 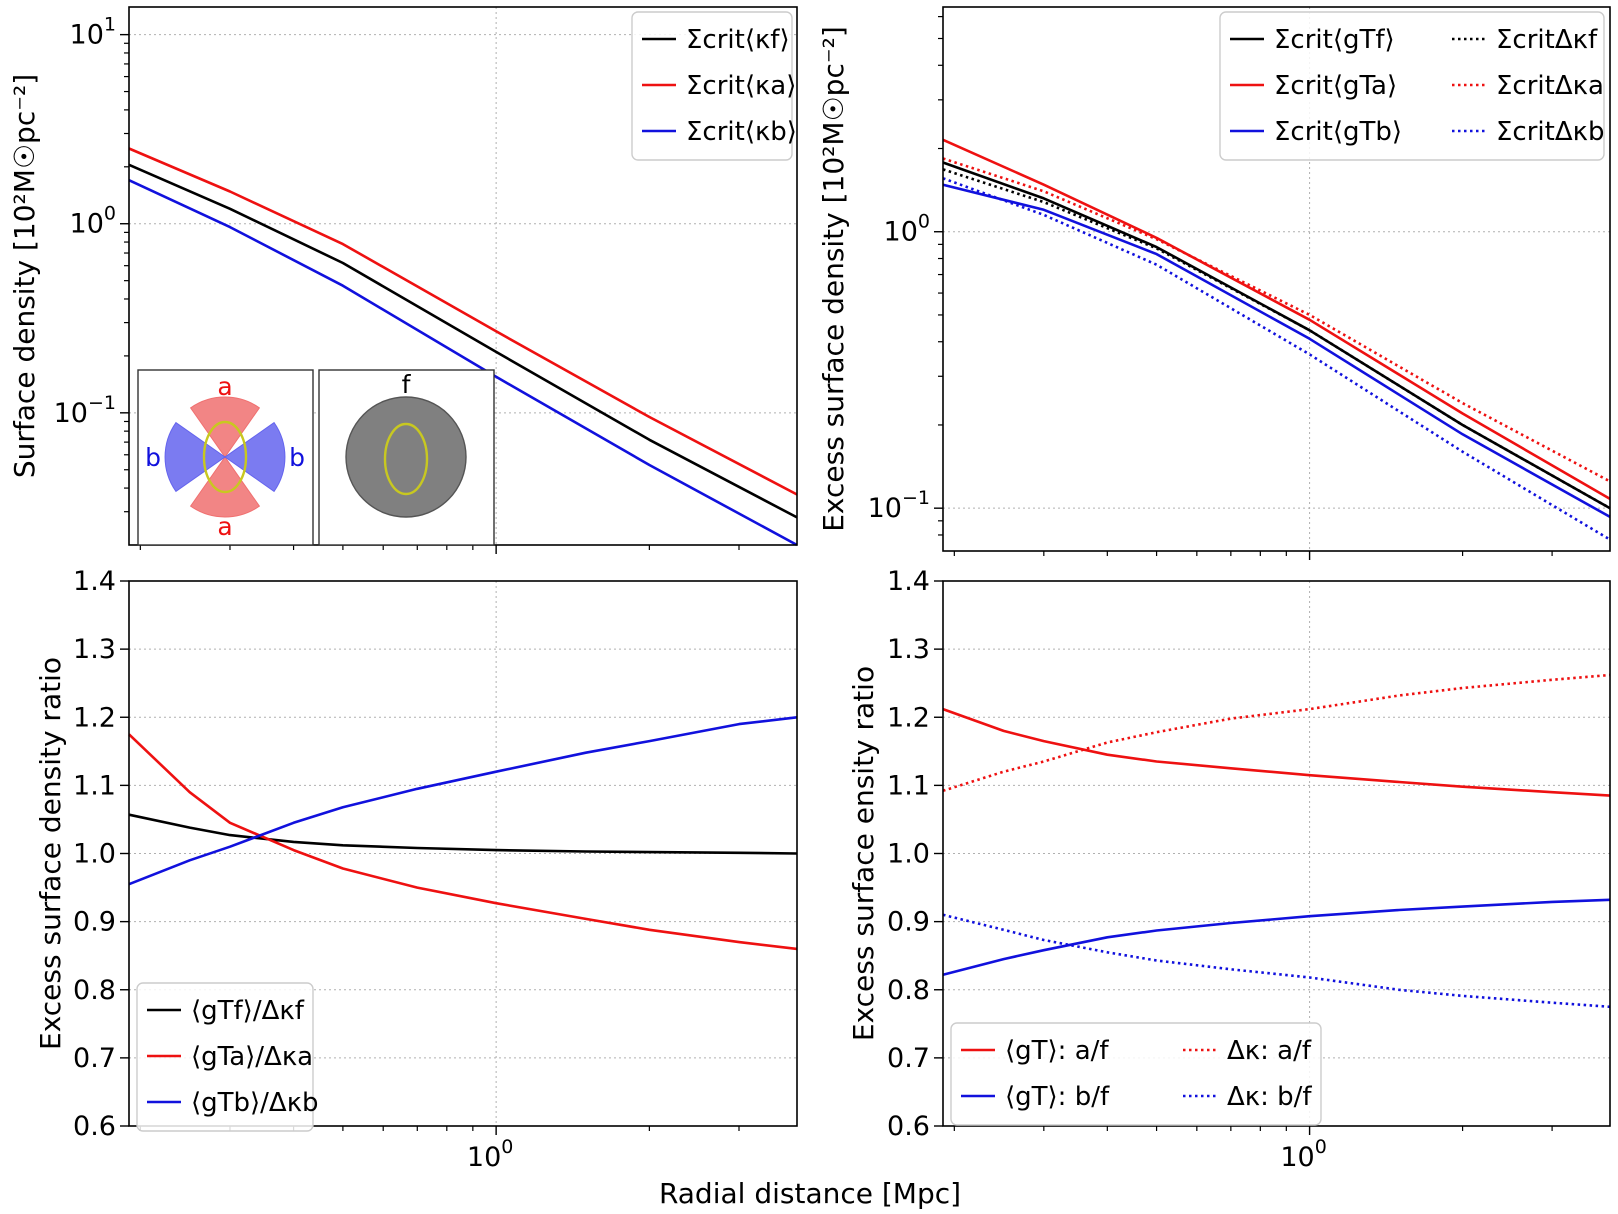 I want to click on inset-wedge-a-top, so click(x=225, y=427).